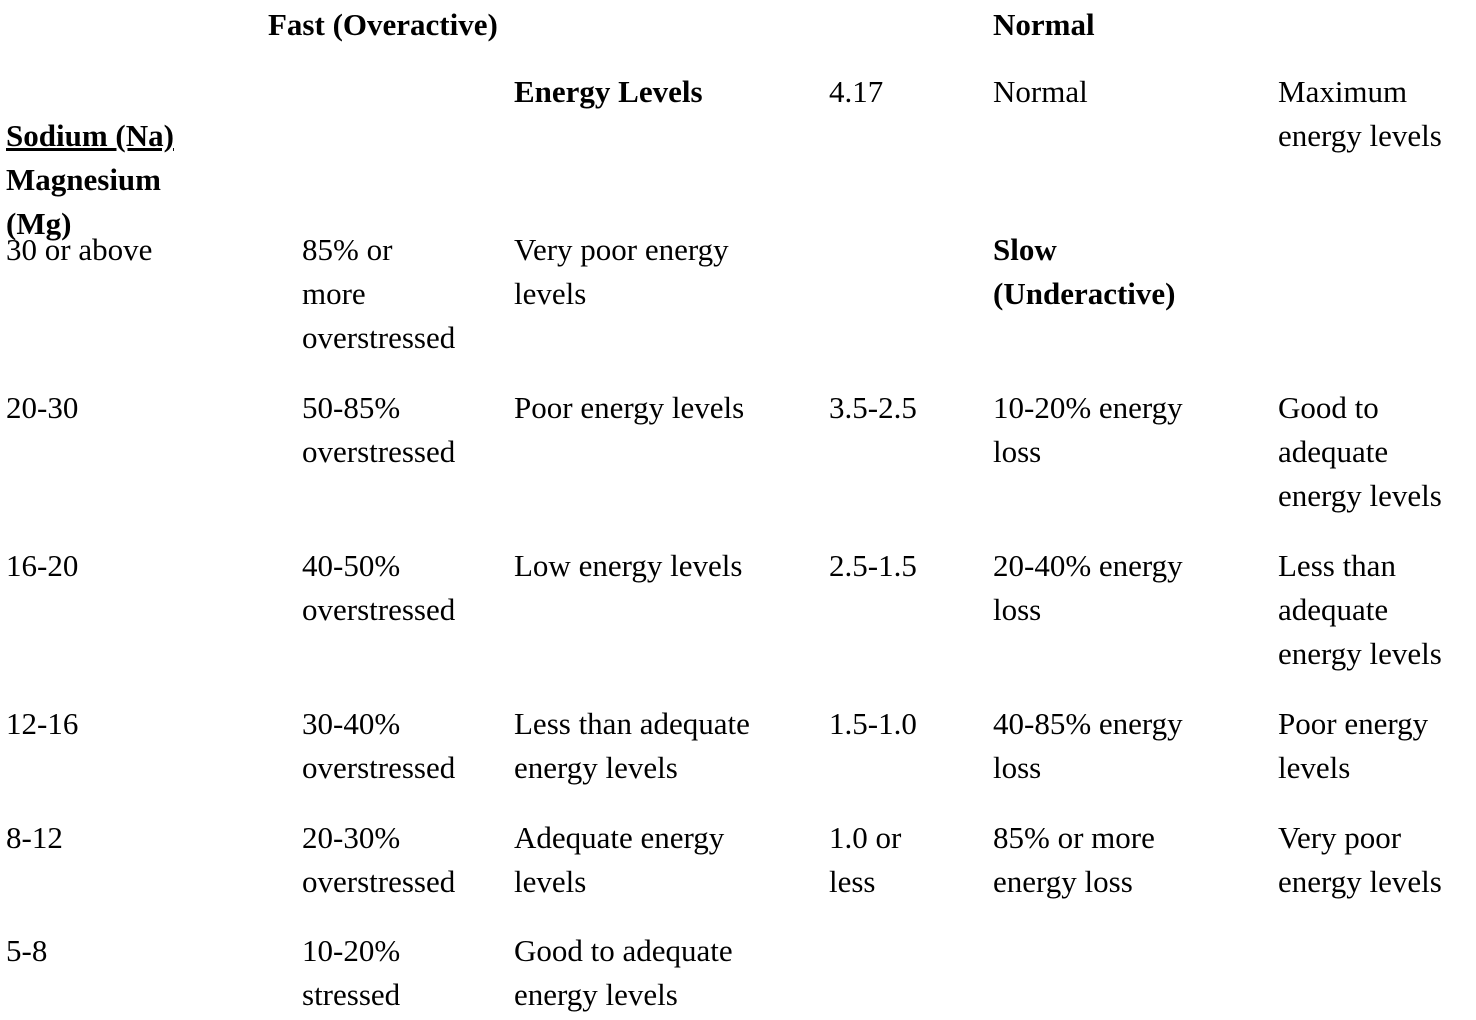 This screenshot has width=1476, height=1020. I want to click on fast-ratio-cell: 12-16, so click(42, 723).